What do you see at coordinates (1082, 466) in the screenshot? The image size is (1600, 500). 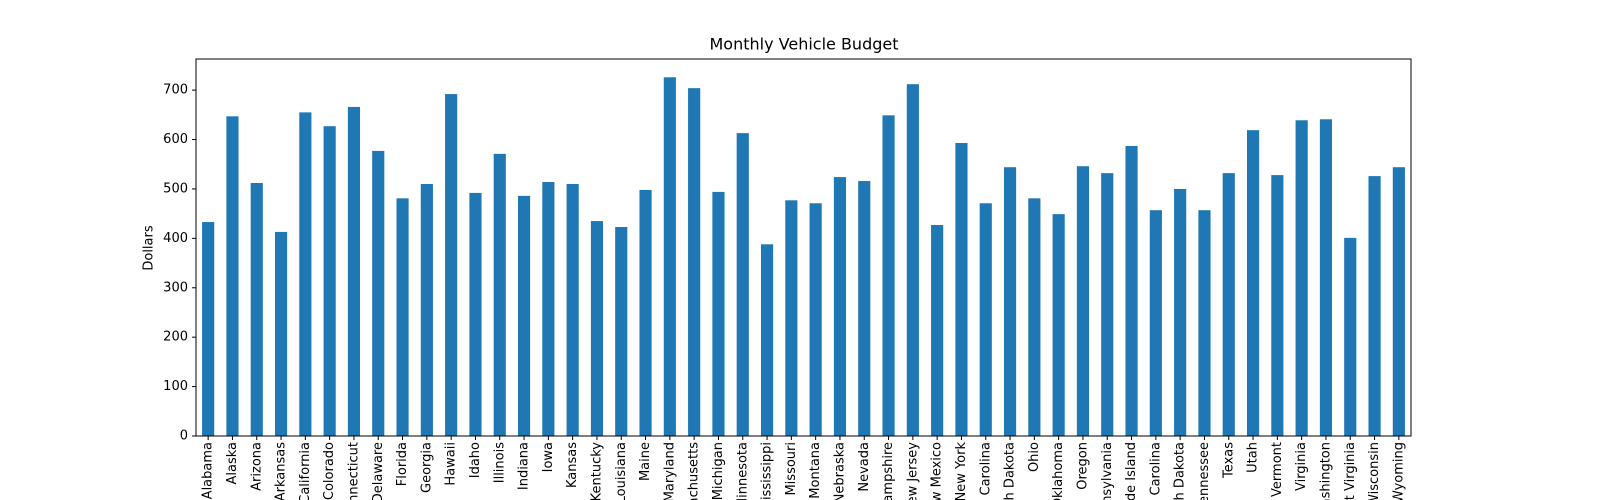 I see `x-tick-label: Oregon` at bounding box center [1082, 466].